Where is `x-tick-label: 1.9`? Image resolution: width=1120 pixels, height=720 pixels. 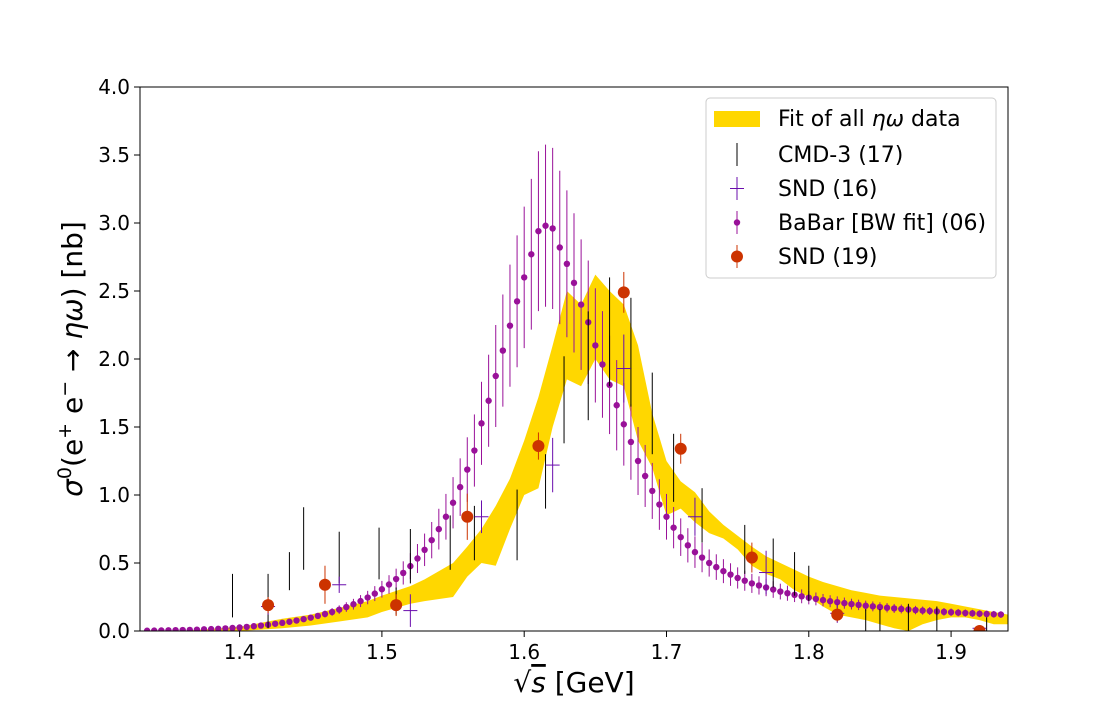 x-tick-label: 1.9 is located at coordinates (951, 652).